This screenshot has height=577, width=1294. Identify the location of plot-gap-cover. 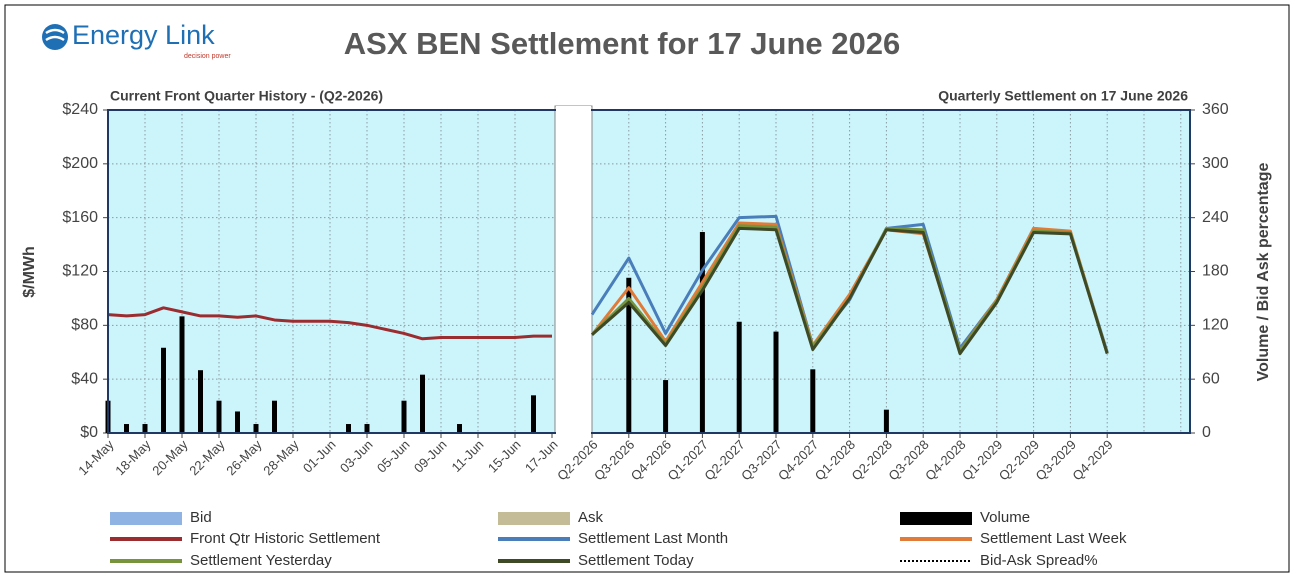
(573, 271).